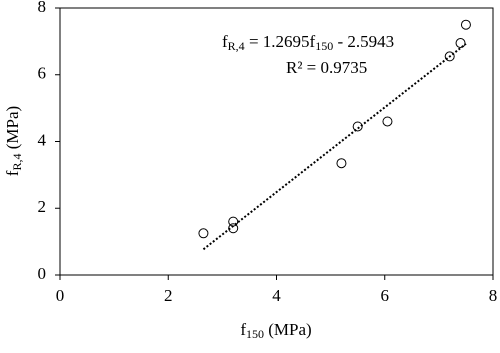 This screenshot has width=500, height=353. Describe the element at coordinates (236, 46) in the screenshot. I see `eq-part: R,4` at that location.